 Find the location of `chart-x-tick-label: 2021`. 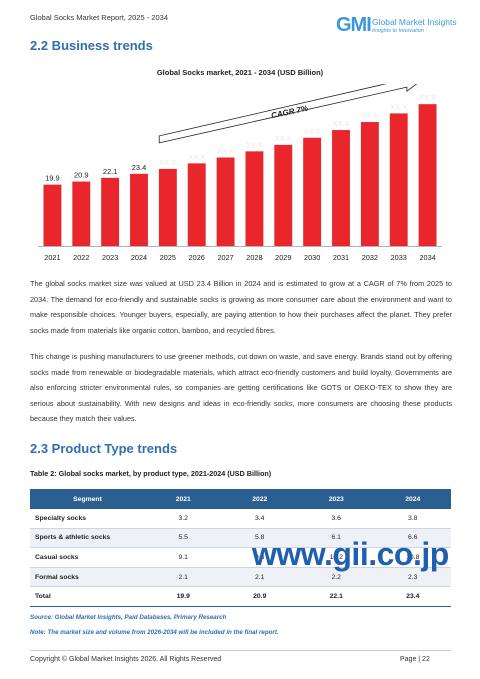

chart-x-tick-label: 2021 is located at coordinates (52, 257).